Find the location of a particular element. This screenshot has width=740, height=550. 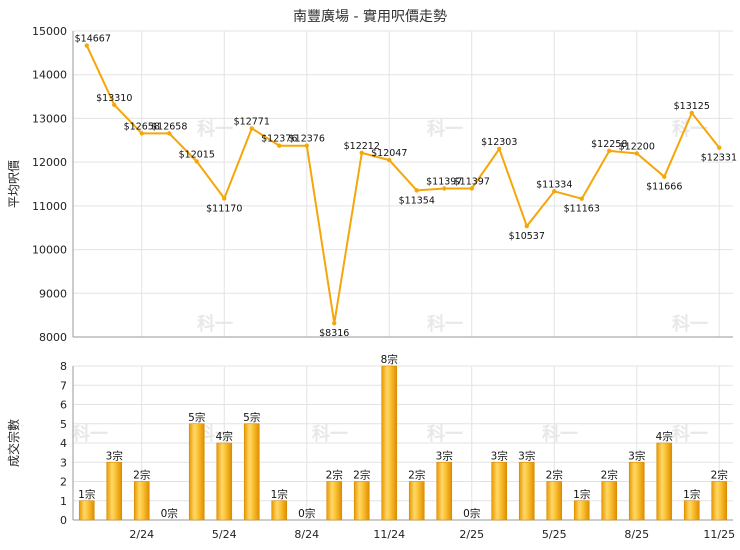

price-data-label: $11354 is located at coordinates (417, 200).